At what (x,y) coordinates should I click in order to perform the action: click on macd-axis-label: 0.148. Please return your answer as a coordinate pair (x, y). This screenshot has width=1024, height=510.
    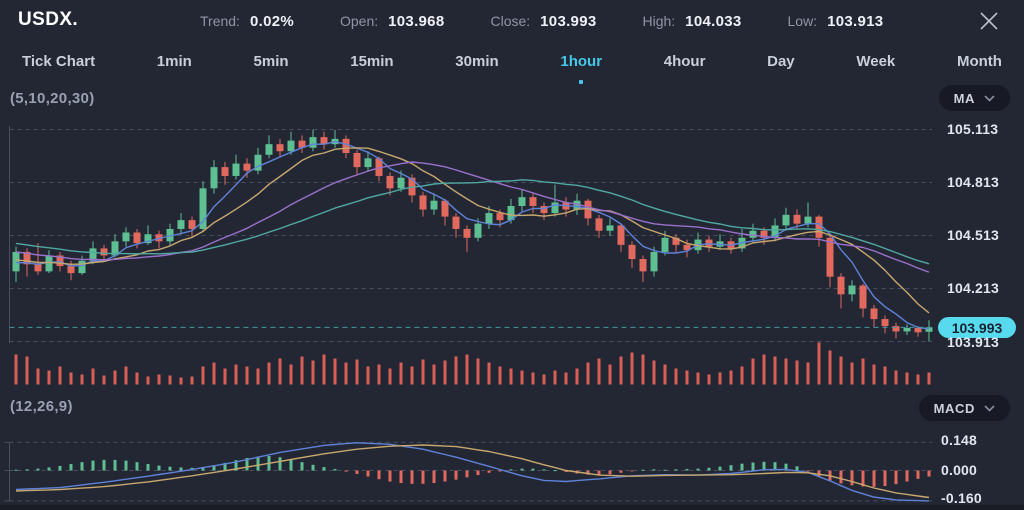
    Looking at the image, I should click on (959, 440).